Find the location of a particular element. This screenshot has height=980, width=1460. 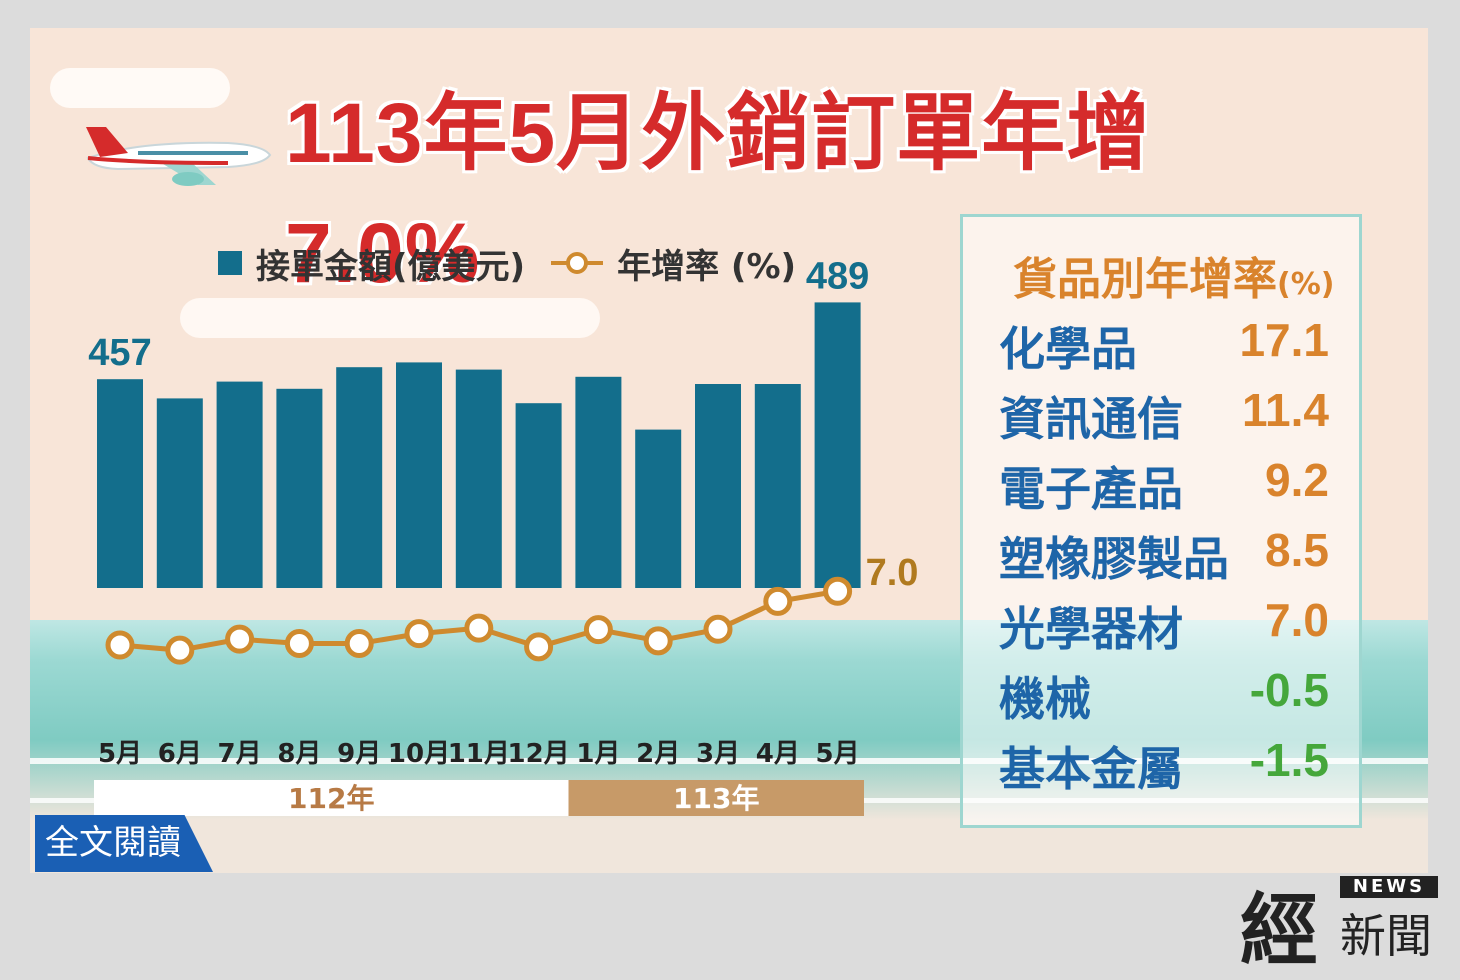

x-tick-label: 12月 is located at coordinates (539, 754).